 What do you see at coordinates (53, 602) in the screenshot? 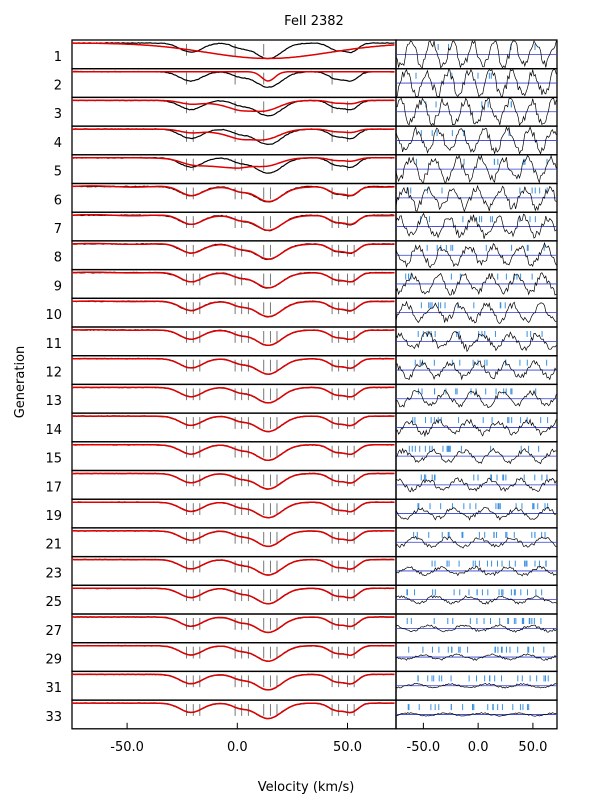
I see `generation-label: 25` at bounding box center [53, 602].